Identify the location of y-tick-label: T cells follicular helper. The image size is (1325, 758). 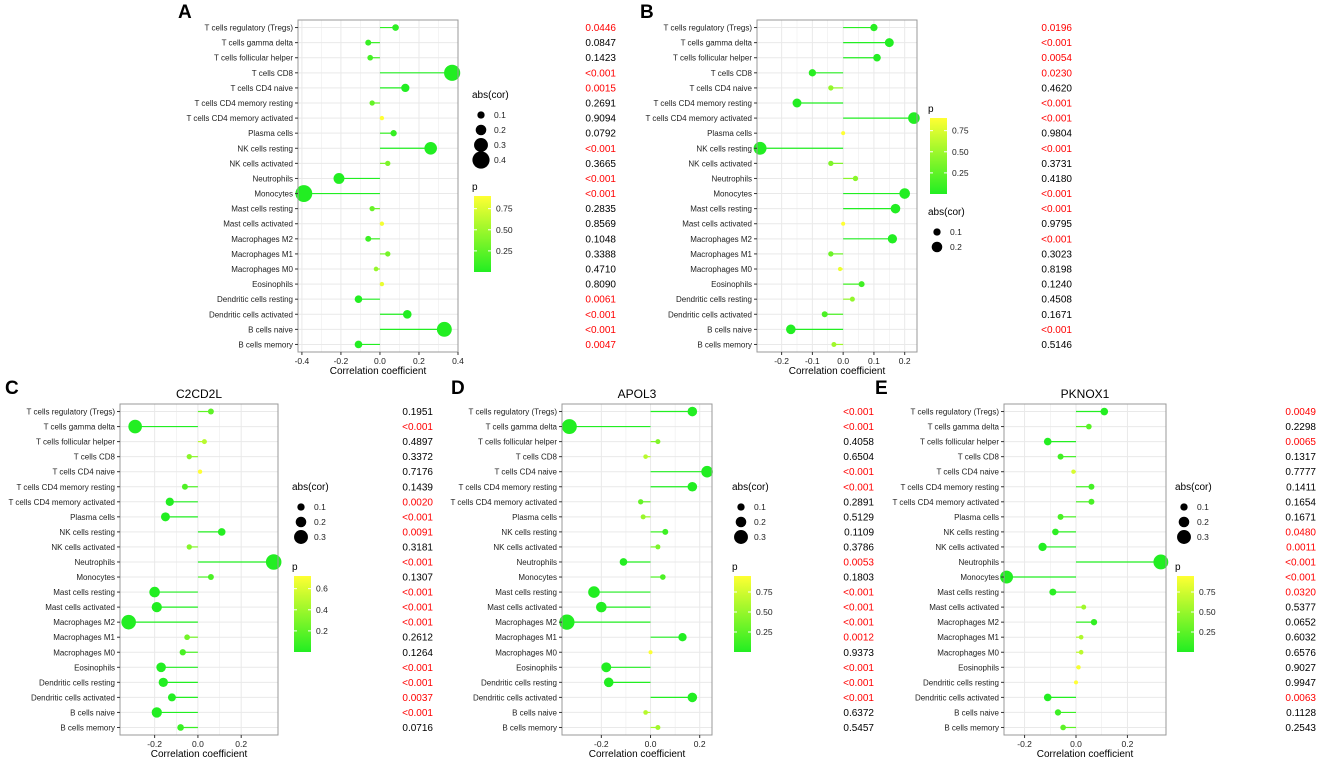
(959, 442).